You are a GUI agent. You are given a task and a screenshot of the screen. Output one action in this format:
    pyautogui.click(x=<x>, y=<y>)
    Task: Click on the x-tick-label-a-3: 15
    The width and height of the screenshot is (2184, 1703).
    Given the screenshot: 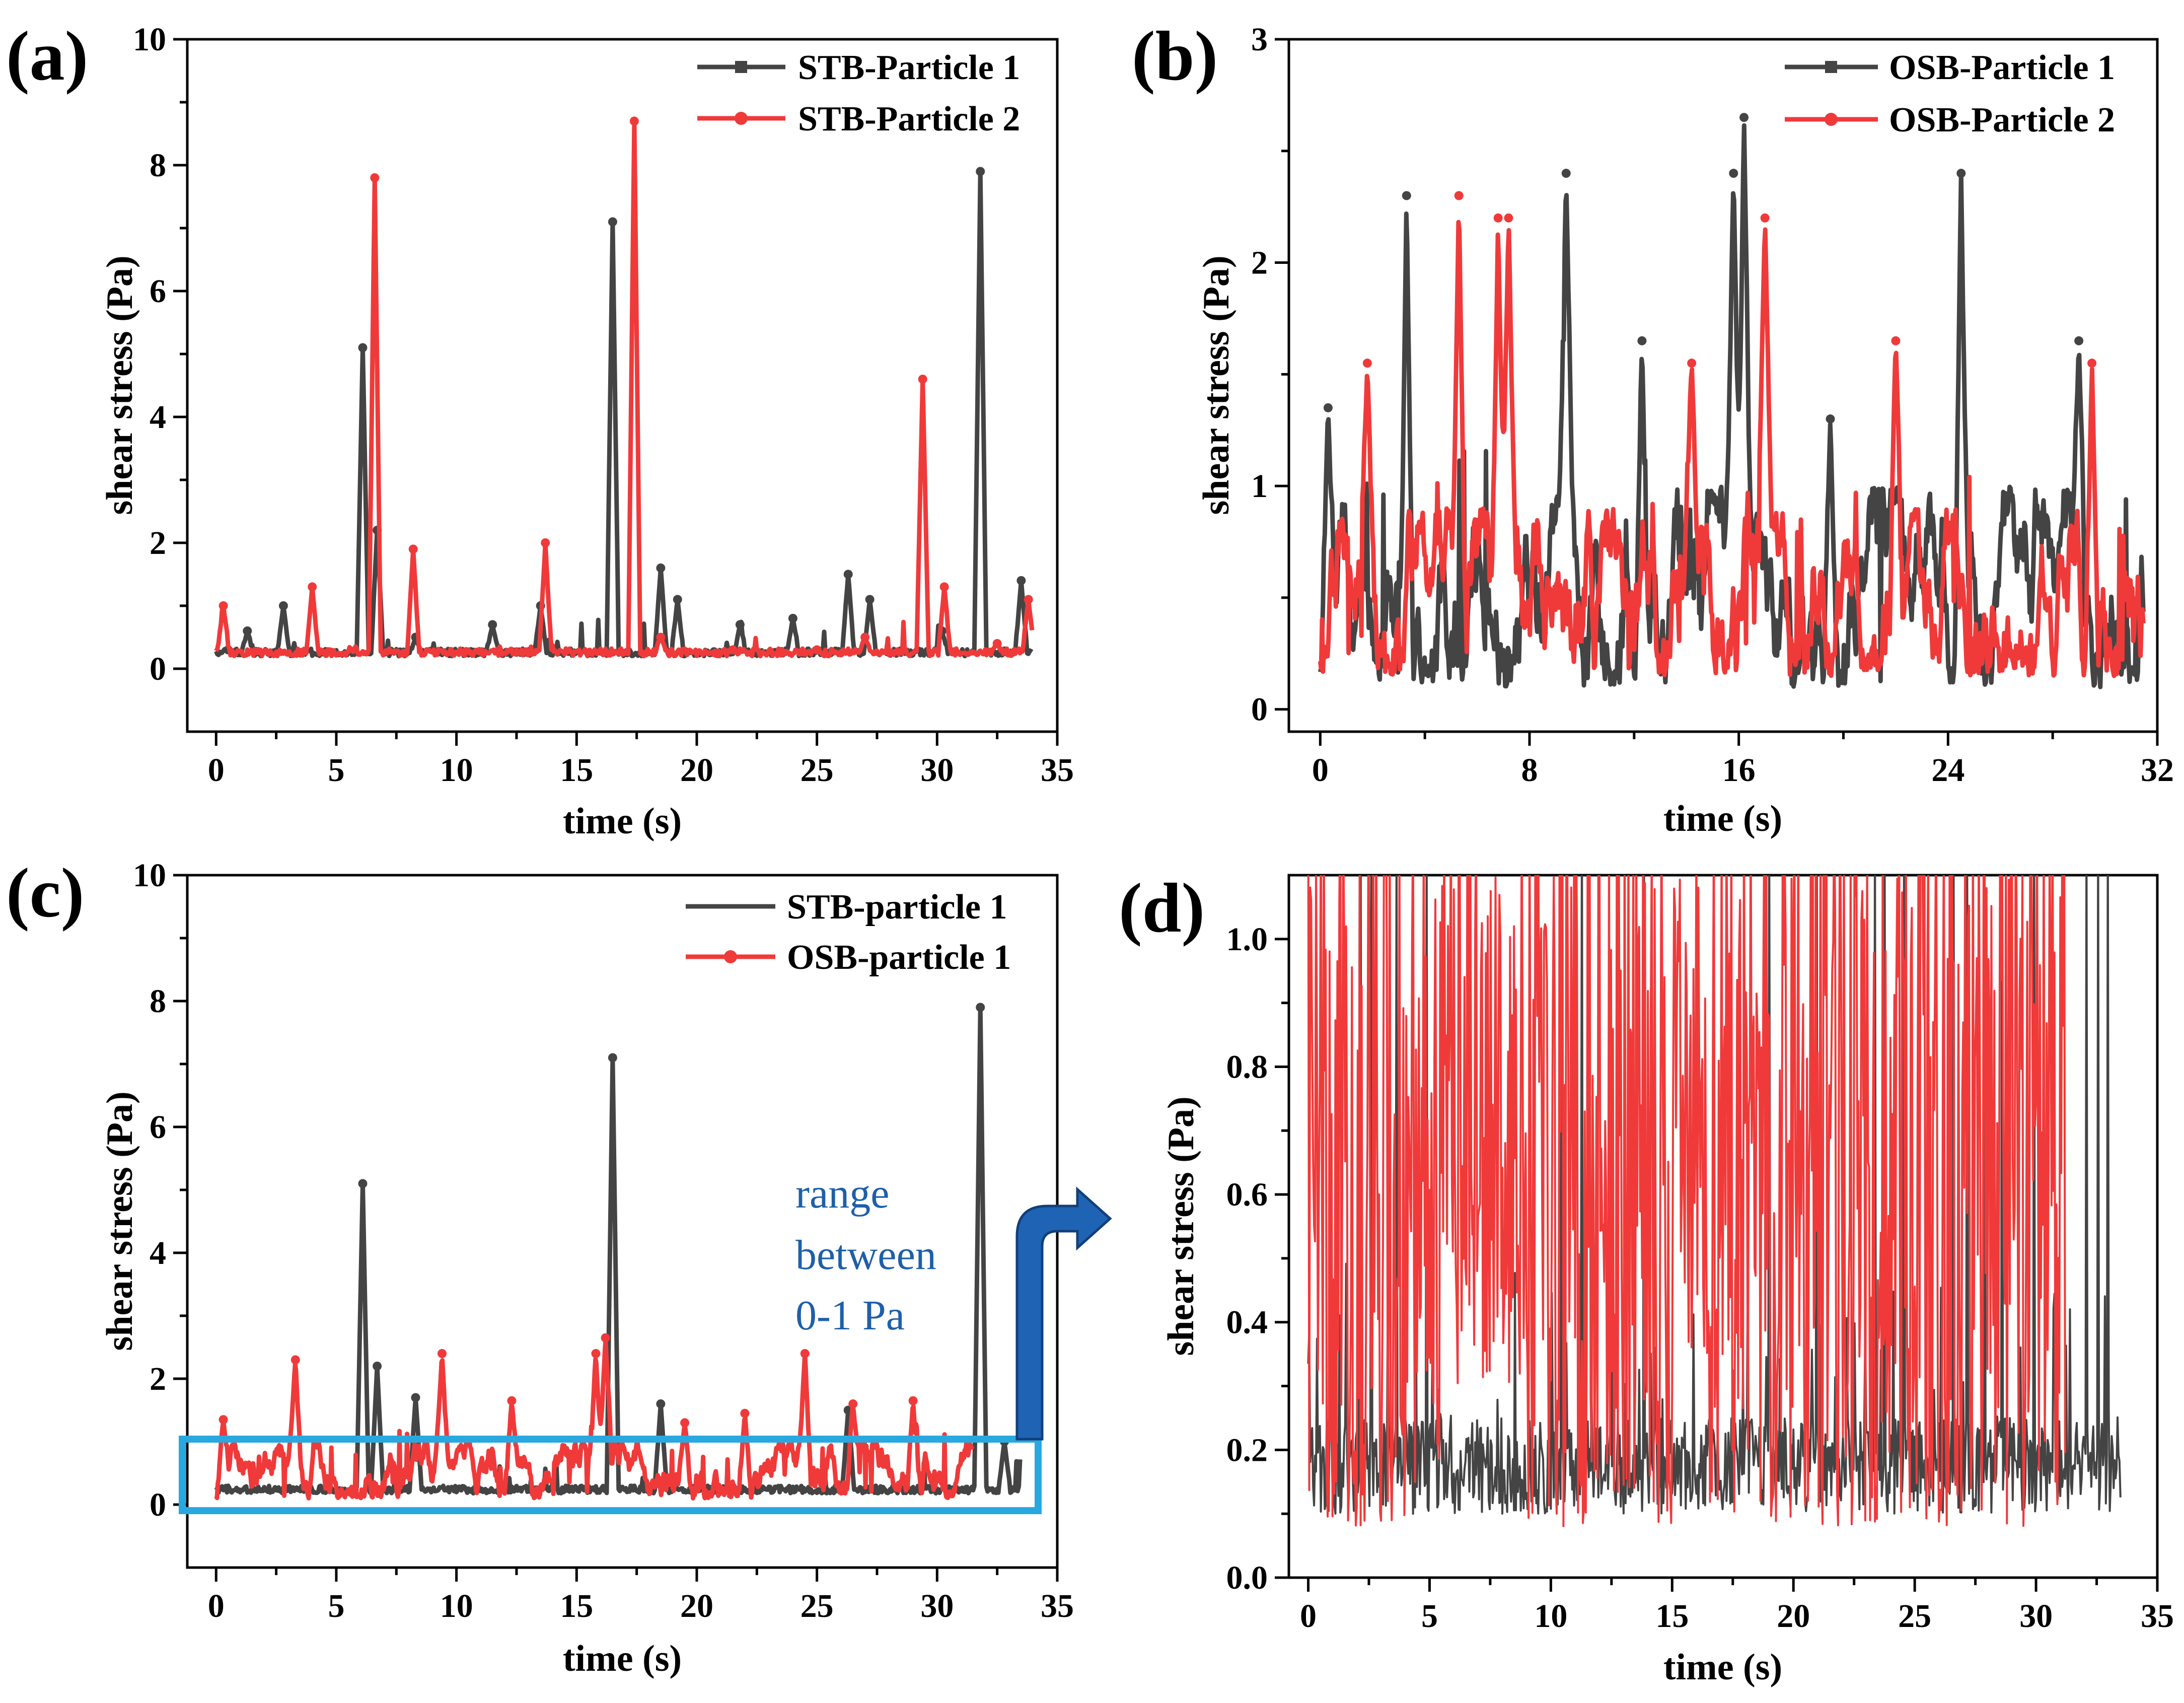 What is the action you would take?
    pyautogui.click(x=576, y=770)
    